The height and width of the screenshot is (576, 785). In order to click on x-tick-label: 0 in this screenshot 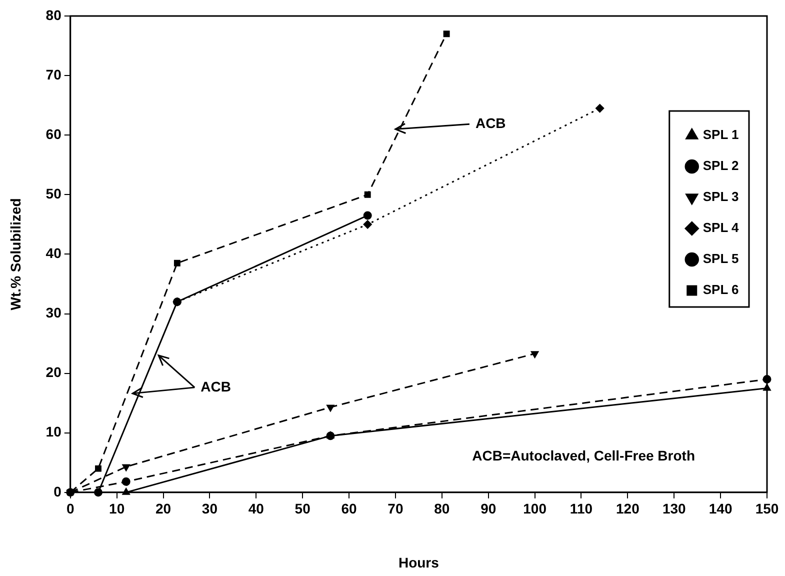, I will do `click(70, 508)`.